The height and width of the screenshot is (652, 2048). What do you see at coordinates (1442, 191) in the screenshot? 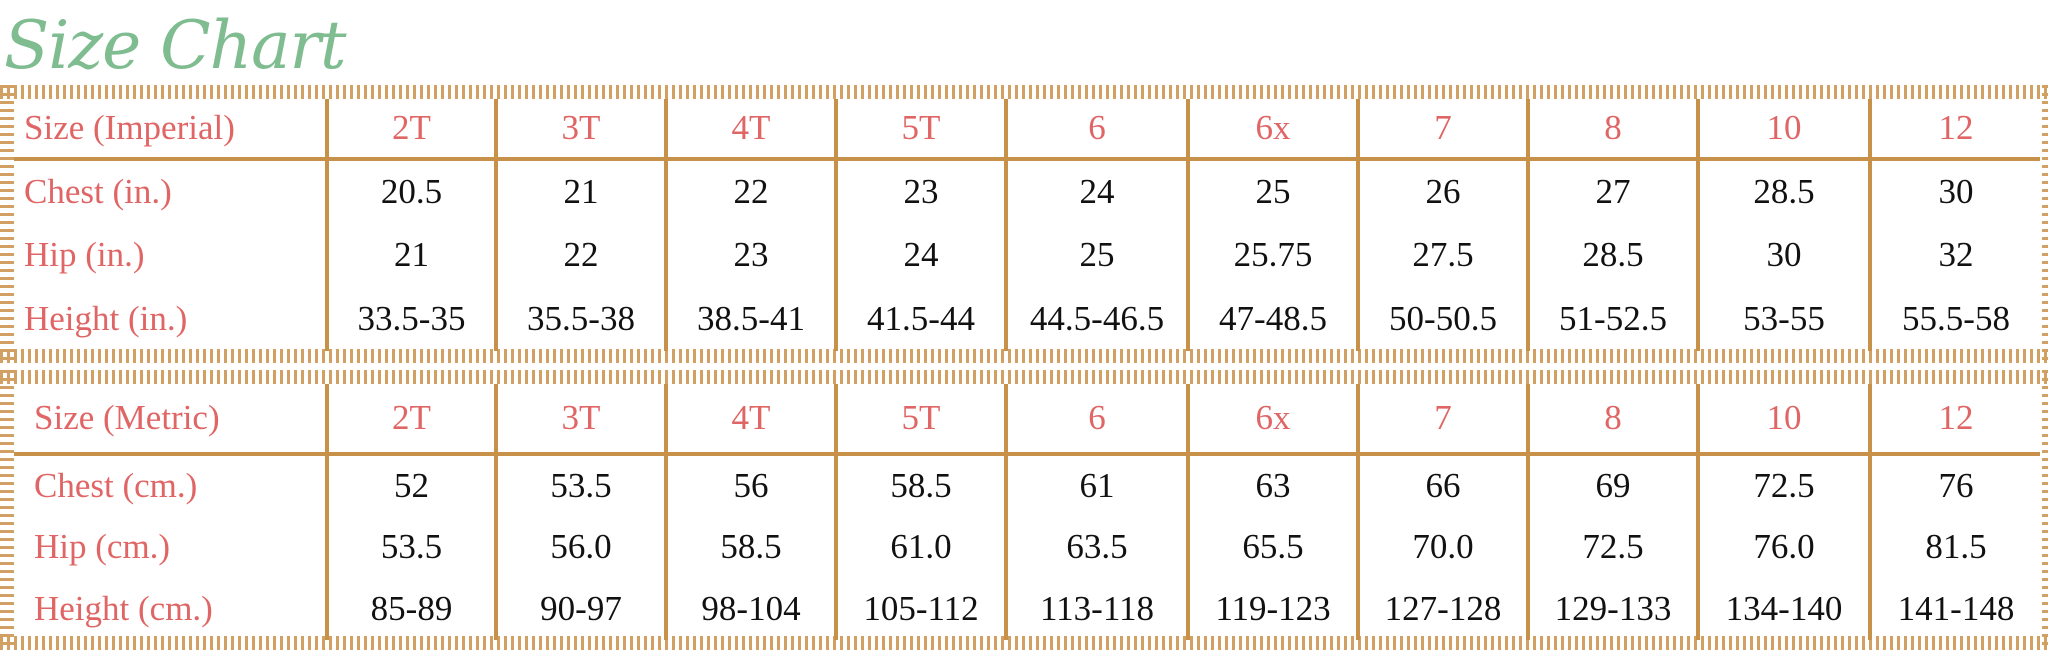
I see `cell-value: 26` at bounding box center [1442, 191].